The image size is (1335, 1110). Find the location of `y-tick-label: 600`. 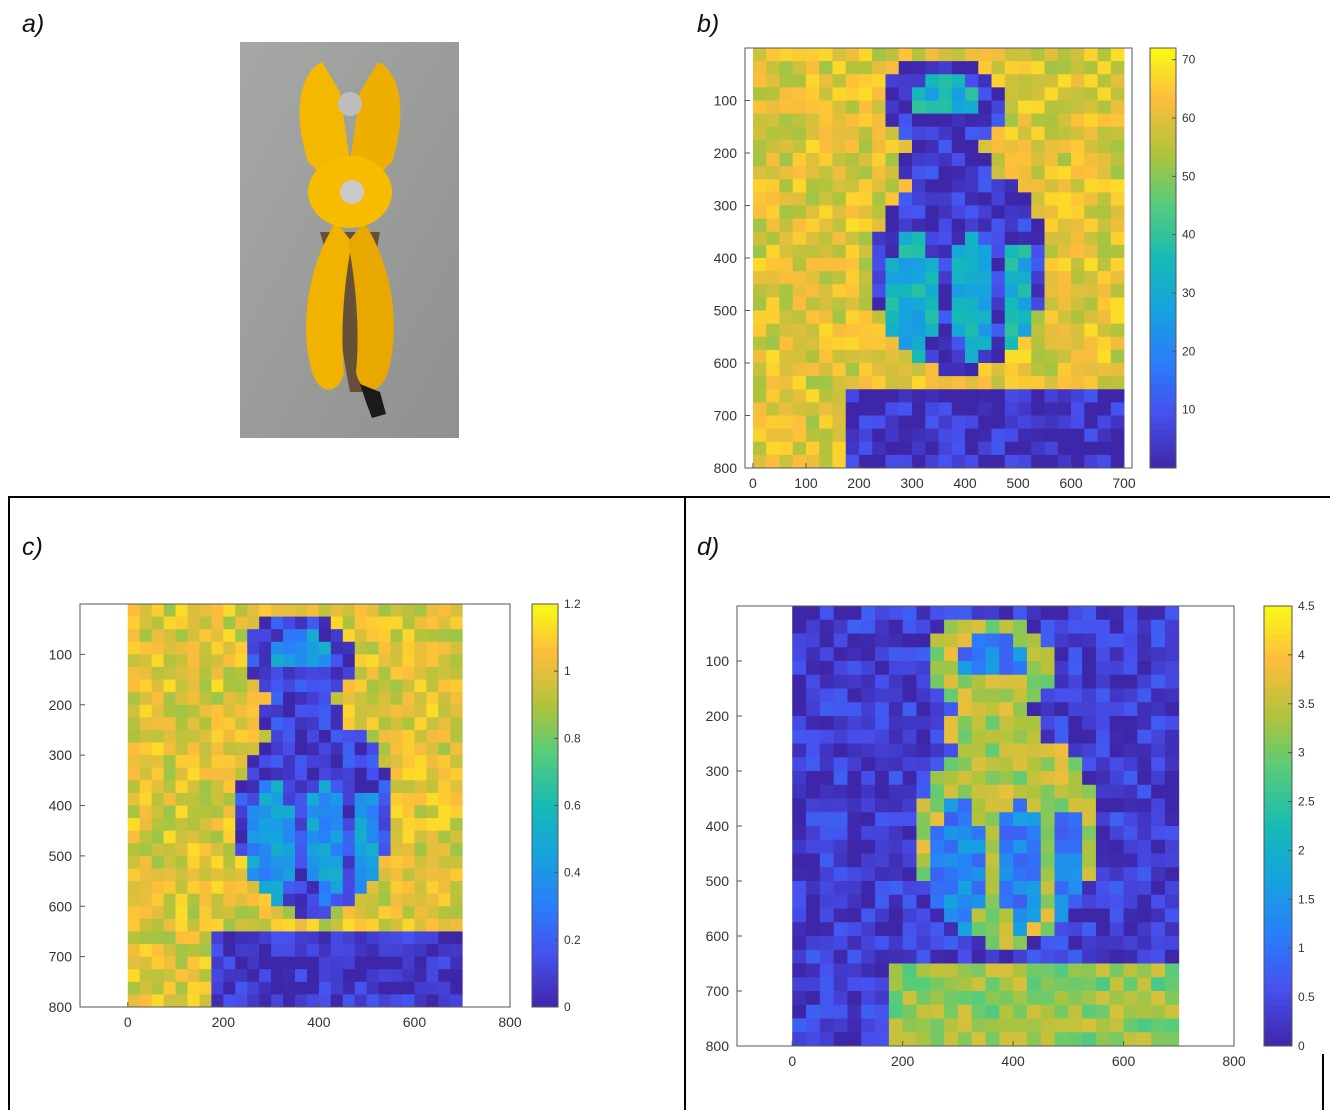

y-tick-label: 600 is located at coordinates (726, 363).